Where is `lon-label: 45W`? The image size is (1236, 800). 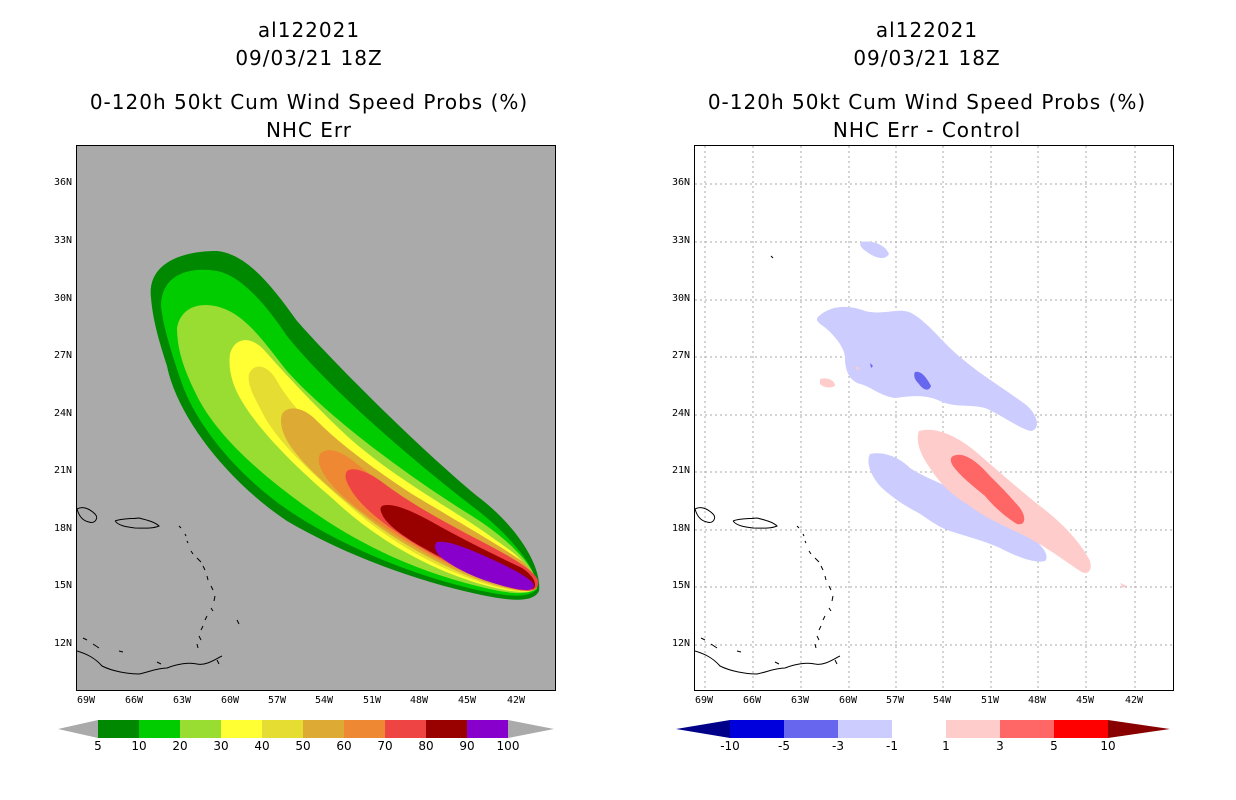 lon-label: 45W is located at coordinates (467, 700).